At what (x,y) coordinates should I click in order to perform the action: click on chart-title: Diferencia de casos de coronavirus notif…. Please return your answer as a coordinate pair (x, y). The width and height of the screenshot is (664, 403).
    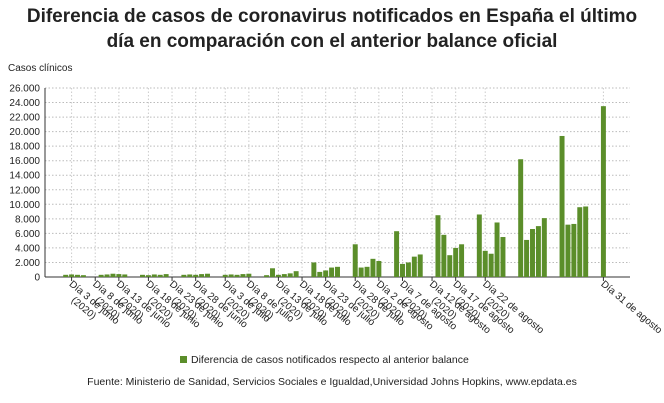
    Looking at the image, I should click on (332, 29).